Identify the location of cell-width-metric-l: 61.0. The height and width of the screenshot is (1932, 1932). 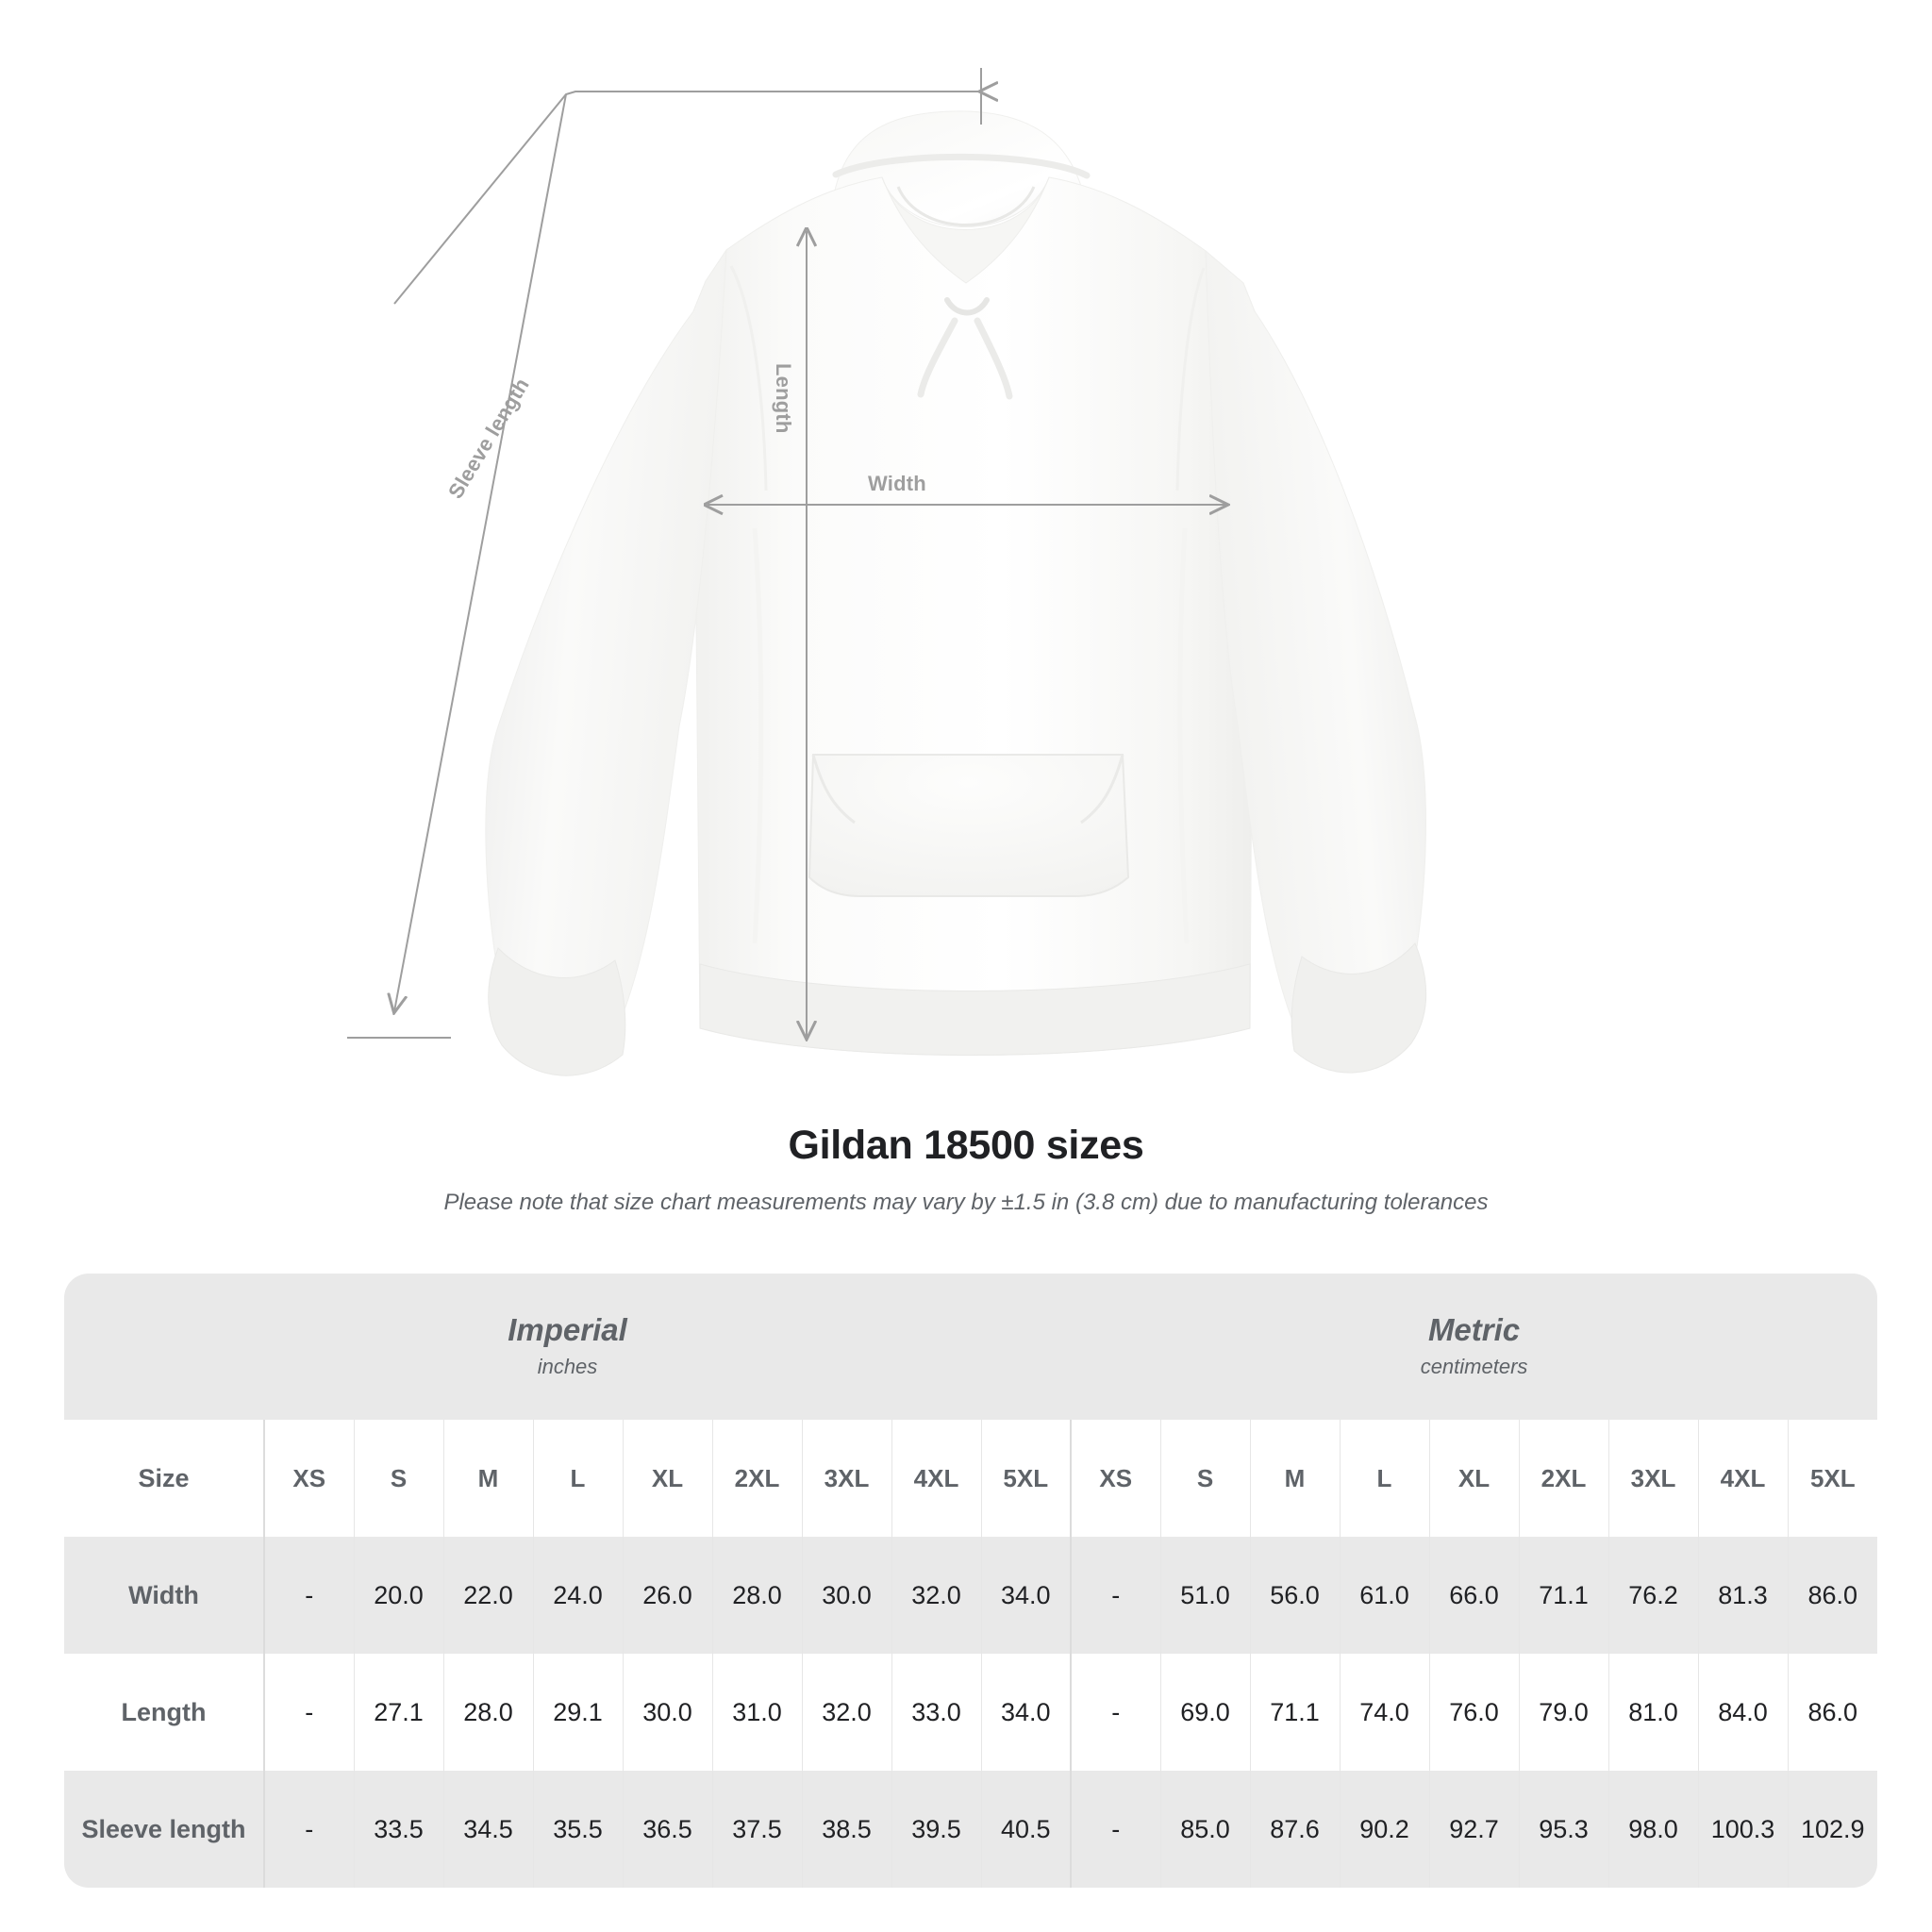
(1385, 1596).